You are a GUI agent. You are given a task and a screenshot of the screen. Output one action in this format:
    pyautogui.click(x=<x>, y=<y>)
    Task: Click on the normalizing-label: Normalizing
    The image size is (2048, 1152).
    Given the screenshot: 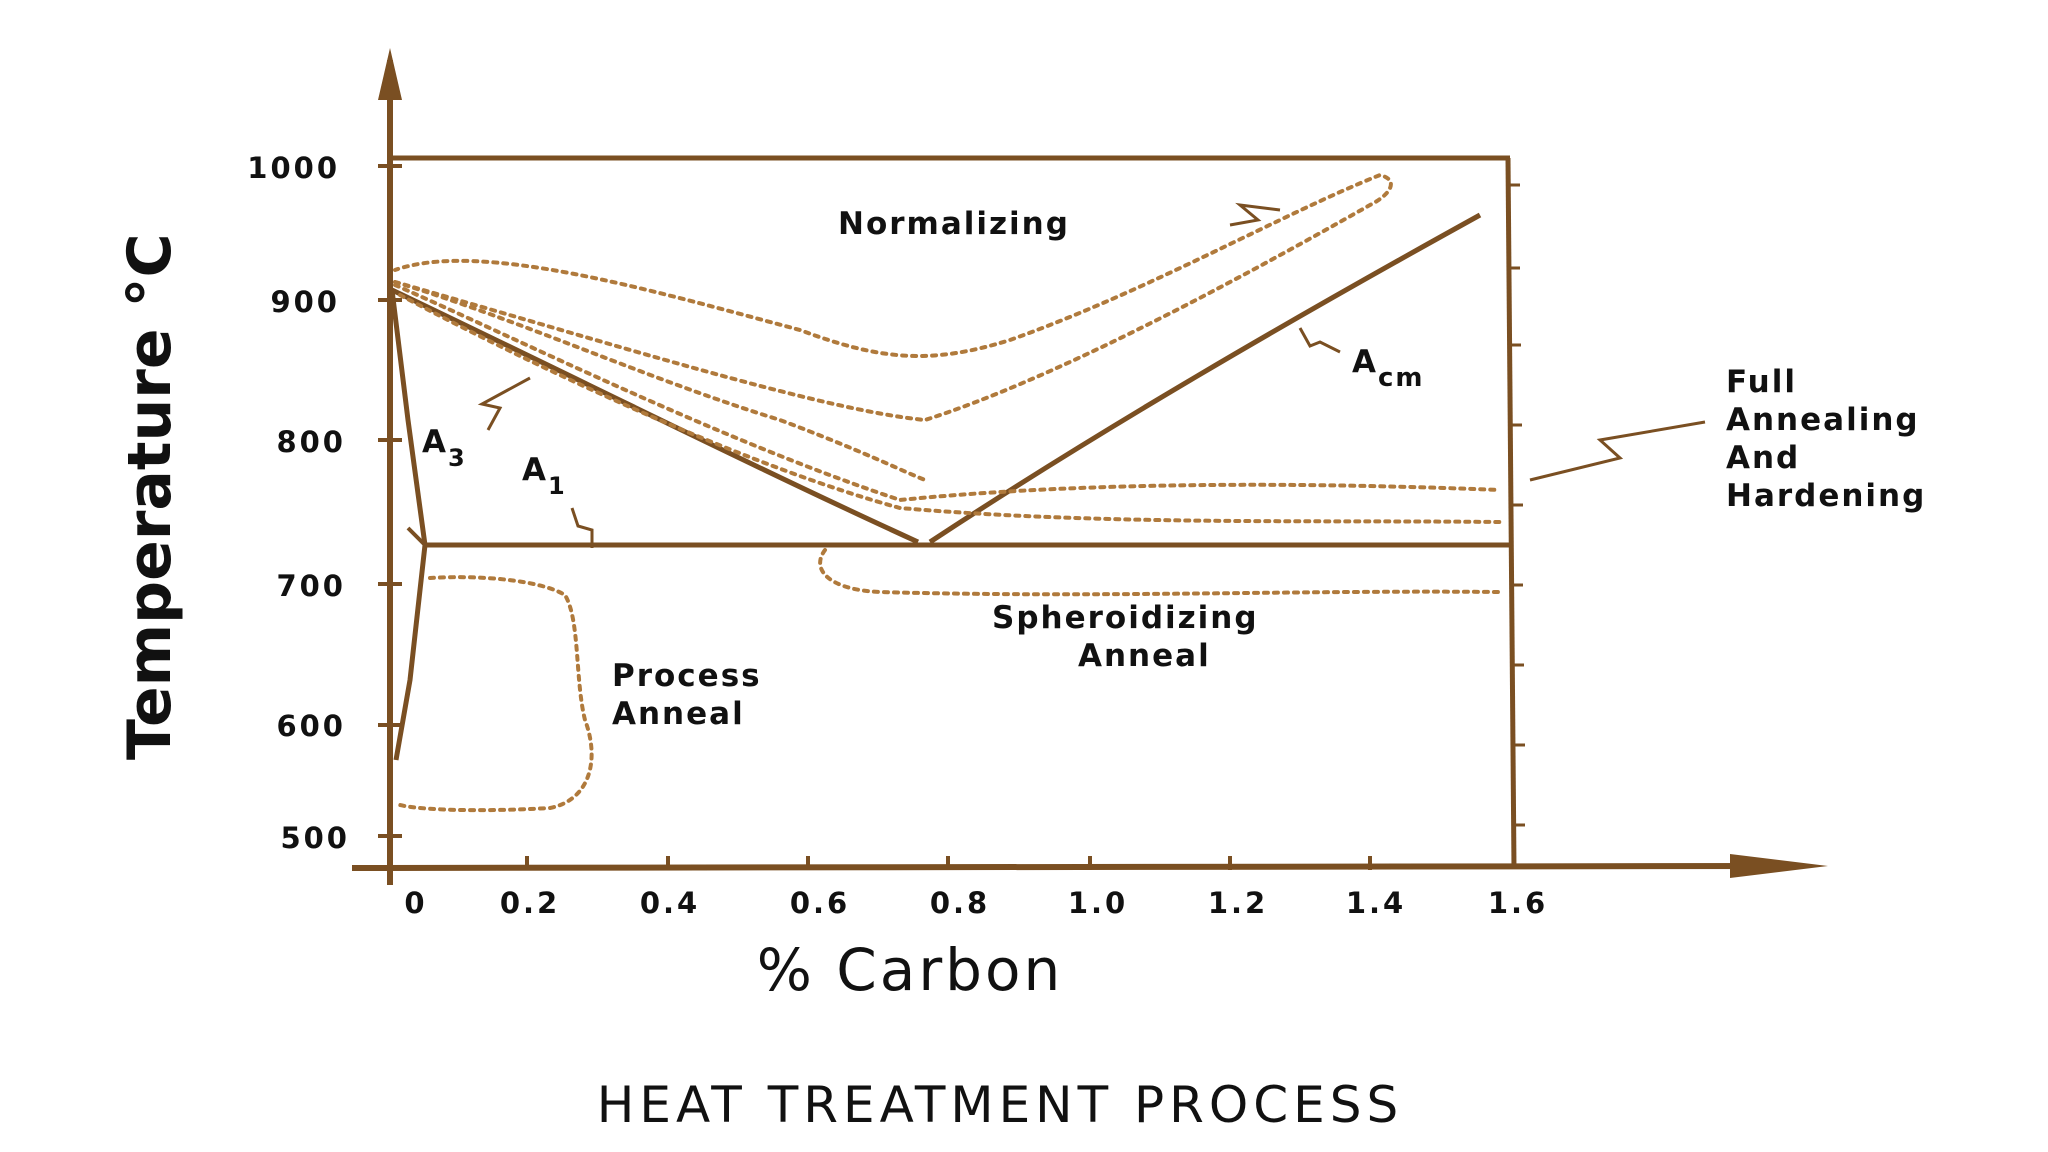 What is the action you would take?
    pyautogui.click(x=954, y=224)
    